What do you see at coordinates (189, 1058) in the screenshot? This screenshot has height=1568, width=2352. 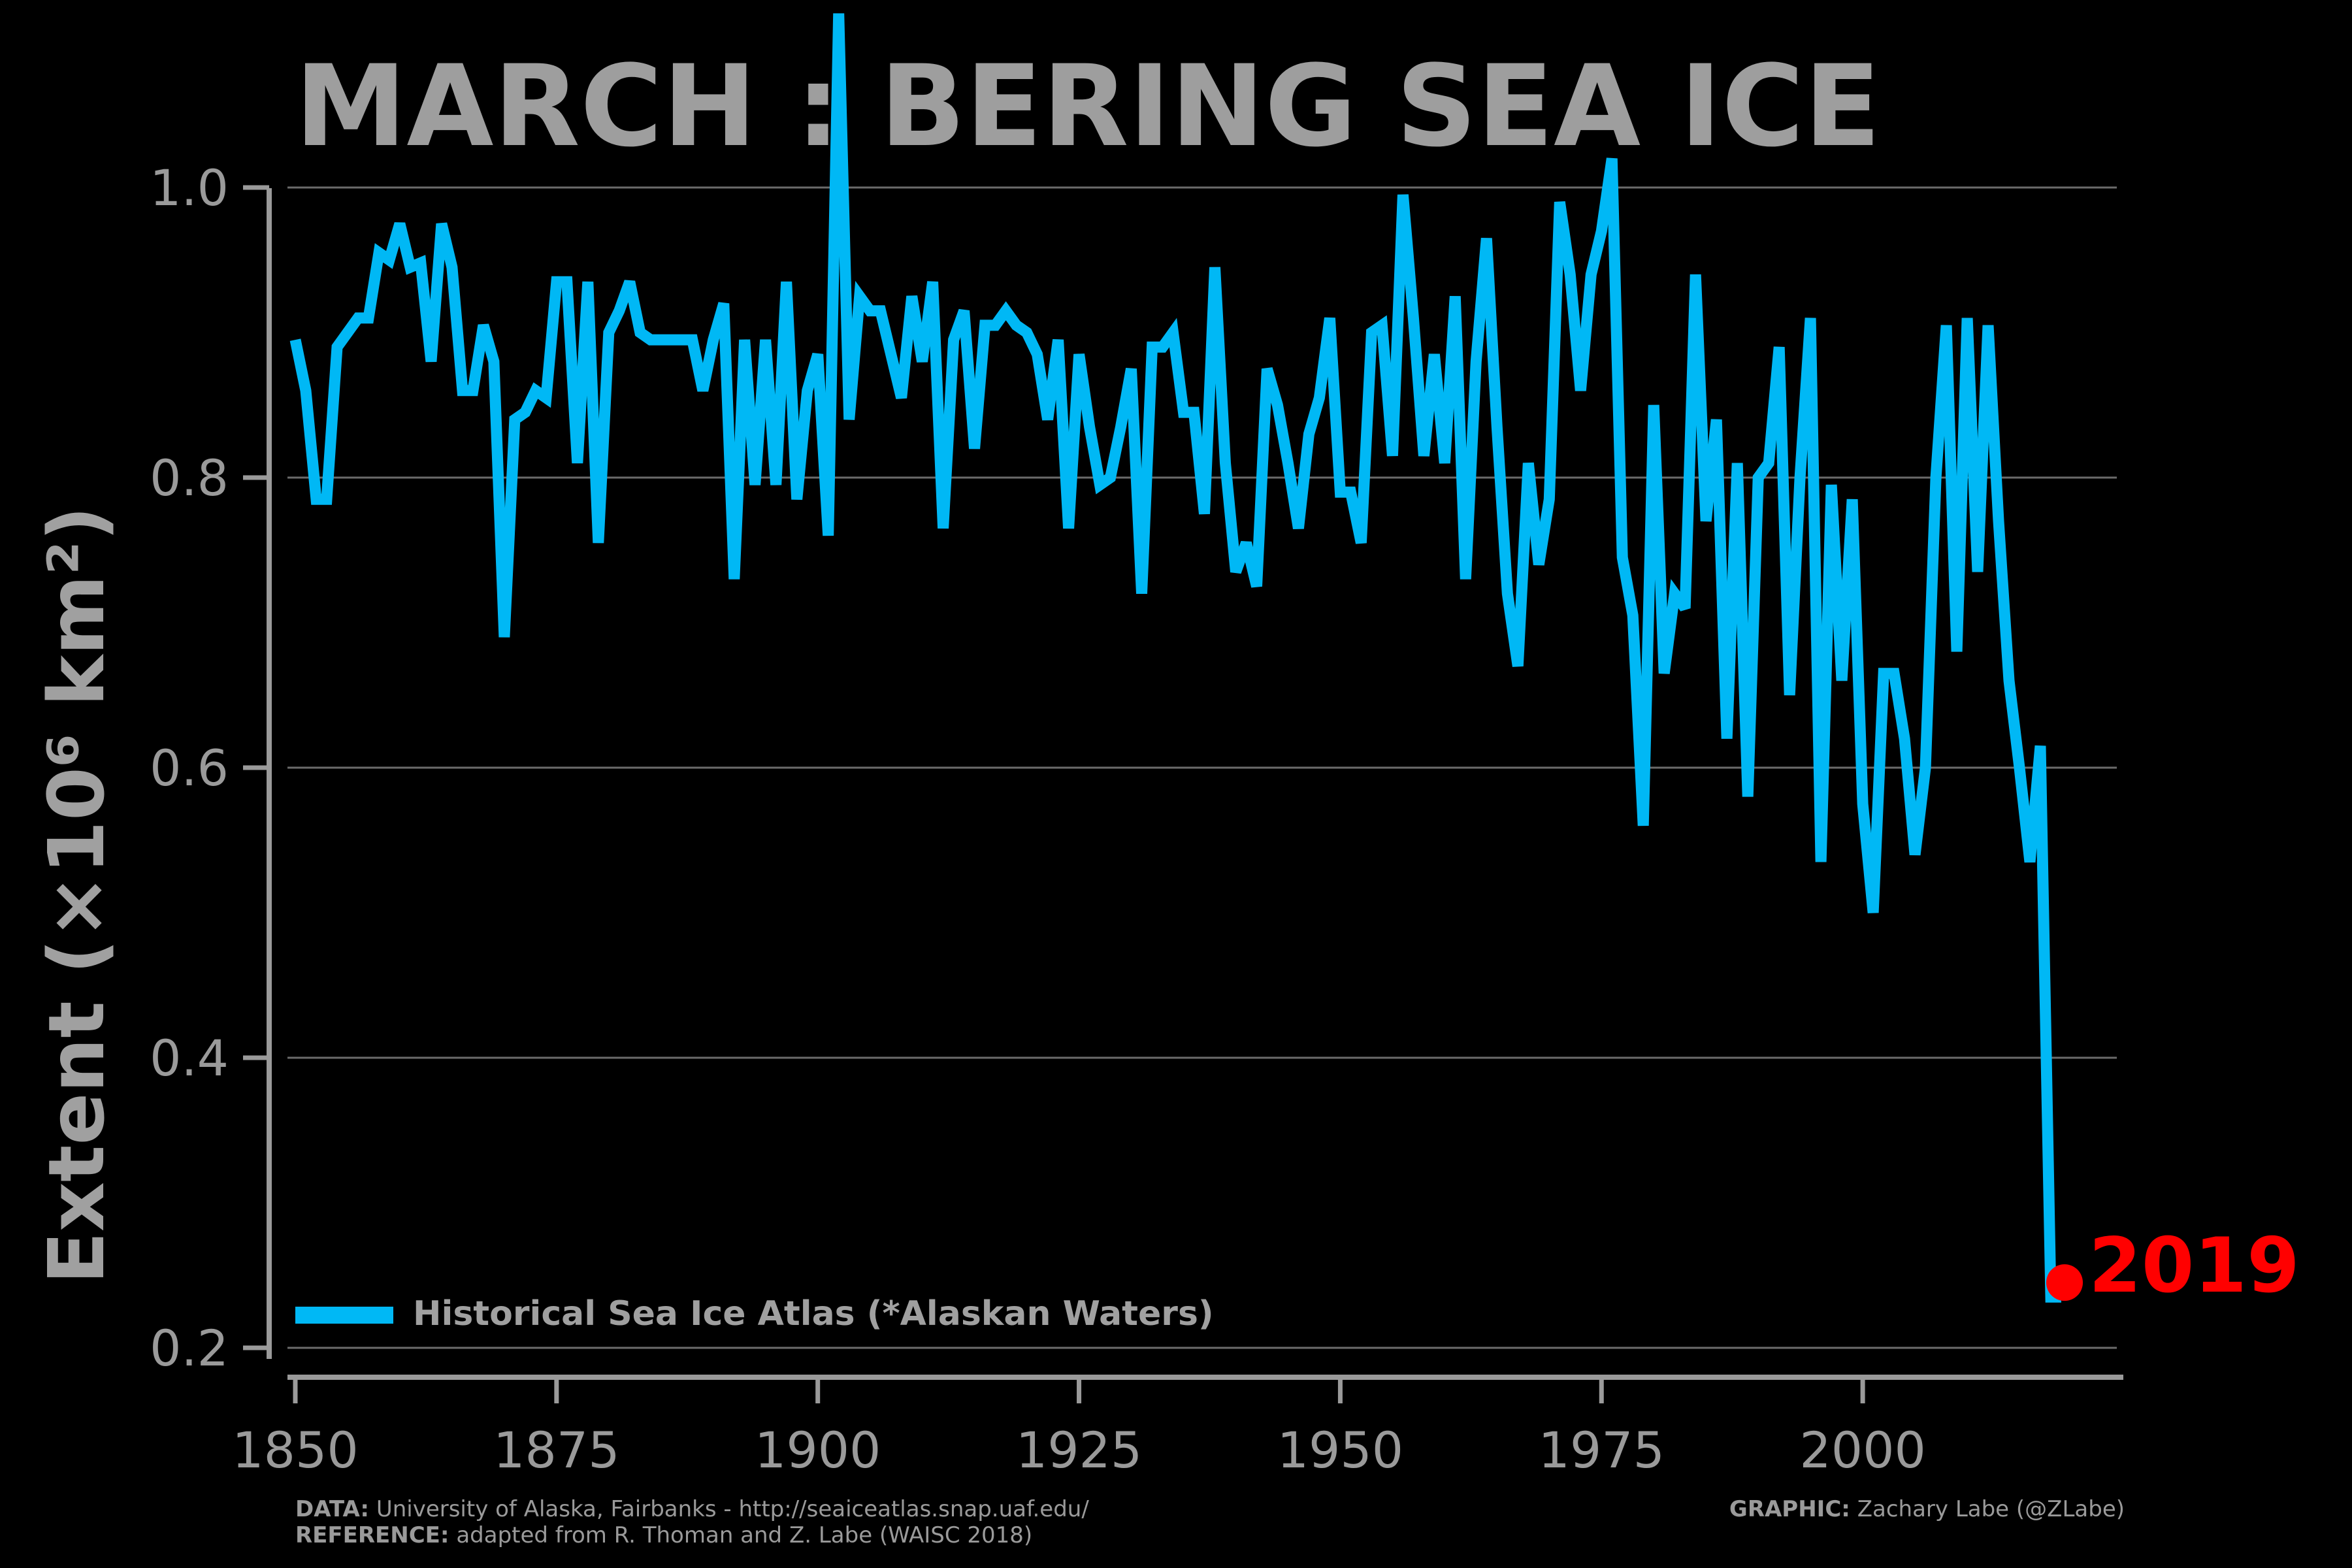 I see `ytick-label-1: 0.4` at bounding box center [189, 1058].